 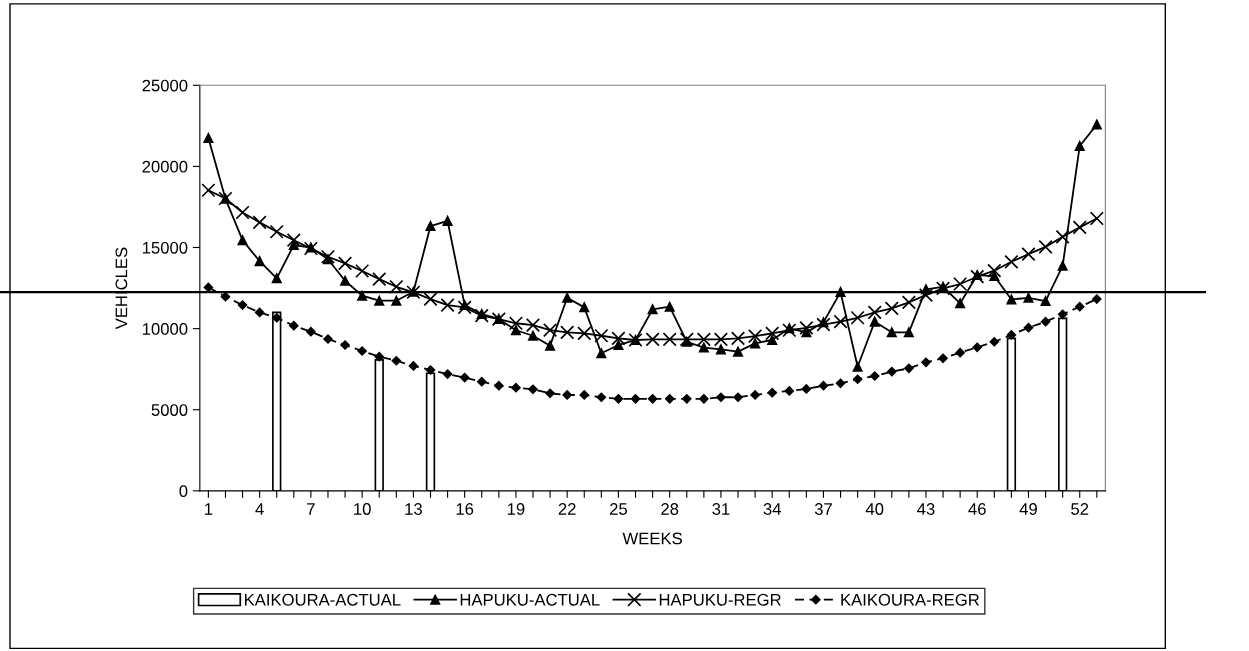 What do you see at coordinates (322, 599) in the screenshot?
I see `legend-label: KAIKOURA-ACTUAL` at bounding box center [322, 599].